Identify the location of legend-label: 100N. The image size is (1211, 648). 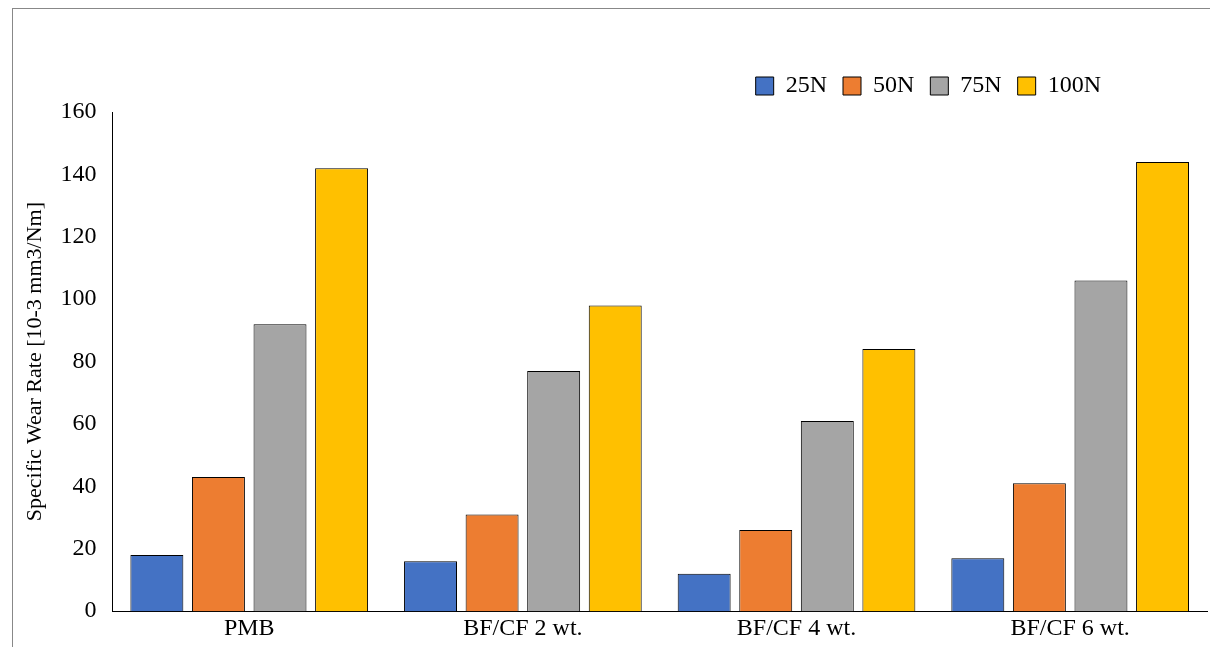
(1074, 84).